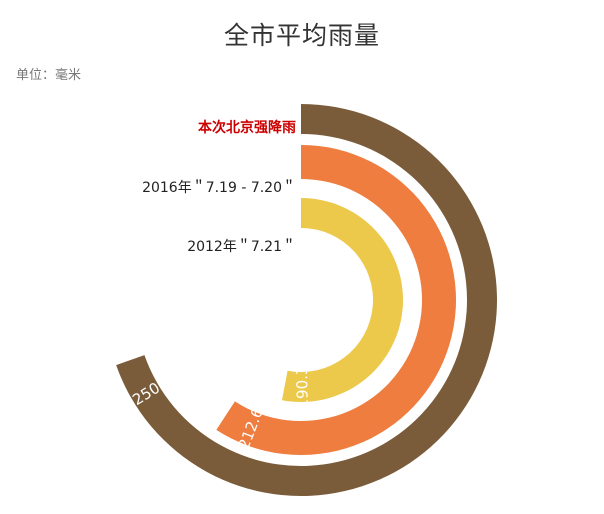 This screenshot has height=514, width=604. What do you see at coordinates (301, 35) in the screenshot?
I see `chart-title: 全市平均雨量` at bounding box center [301, 35].